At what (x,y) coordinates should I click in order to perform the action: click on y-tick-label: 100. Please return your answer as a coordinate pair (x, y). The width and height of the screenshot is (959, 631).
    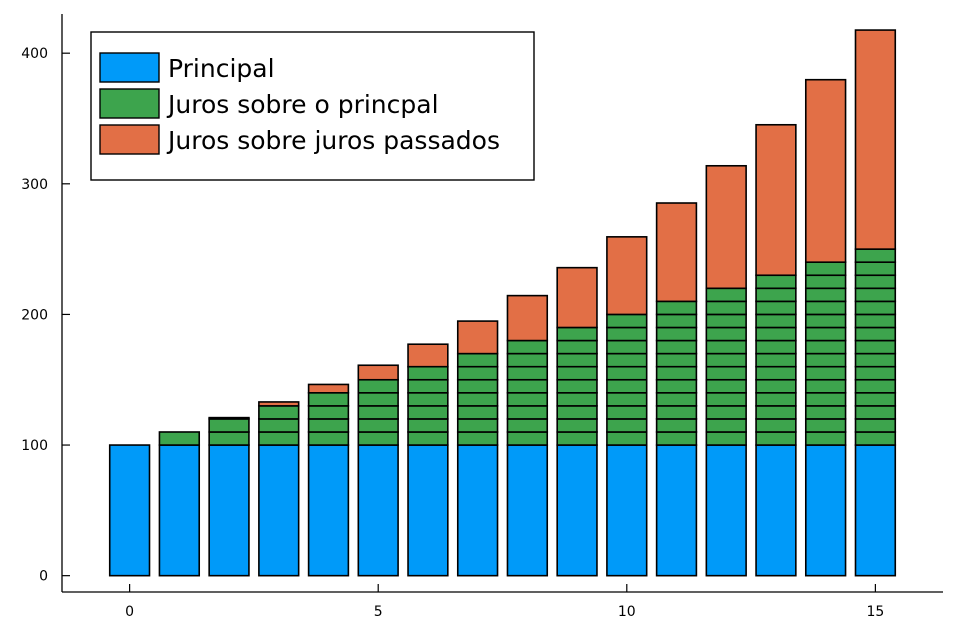
    Looking at the image, I should click on (34, 446).